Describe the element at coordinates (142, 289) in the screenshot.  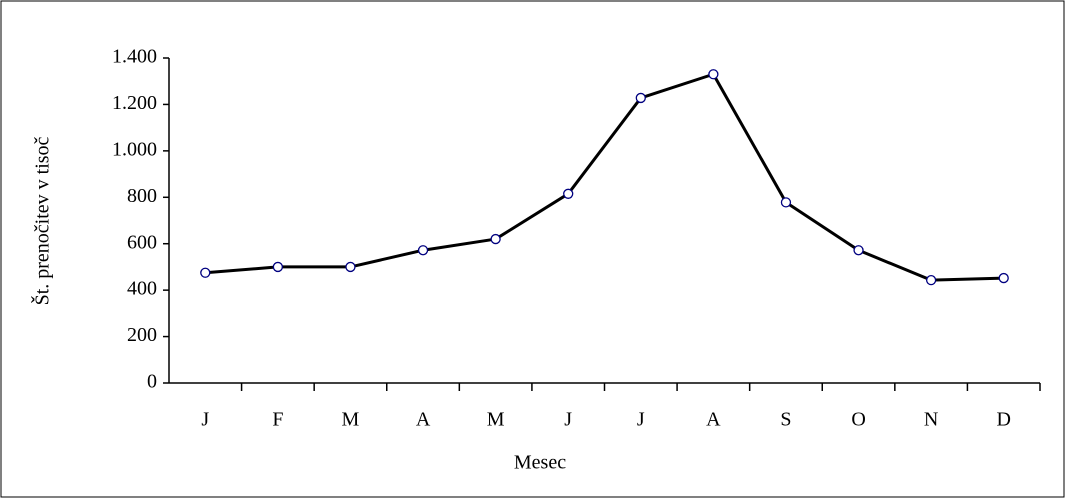
I see `y-tick-label: 400` at that location.